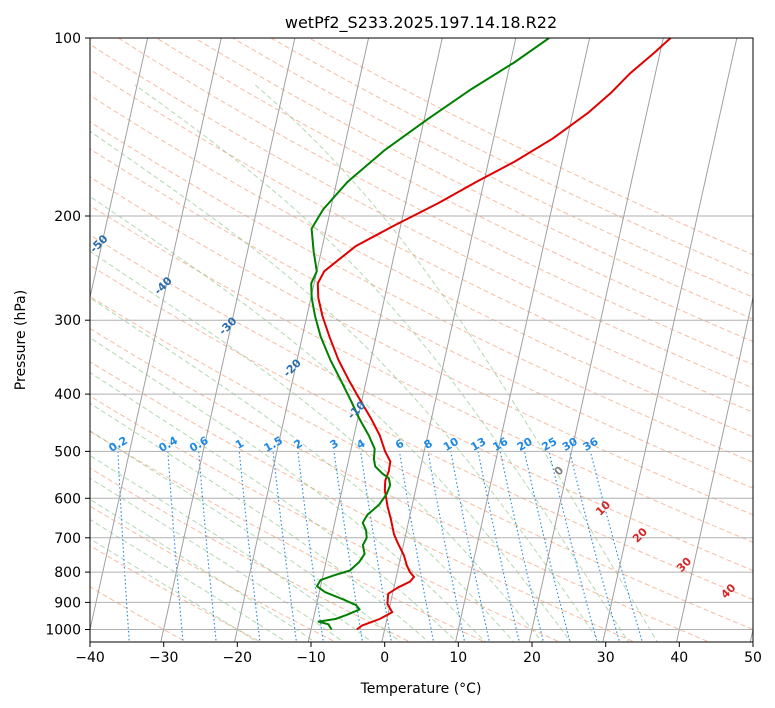 The image size is (775, 708). I want to click on y-tick-label: 200, so click(67, 217).